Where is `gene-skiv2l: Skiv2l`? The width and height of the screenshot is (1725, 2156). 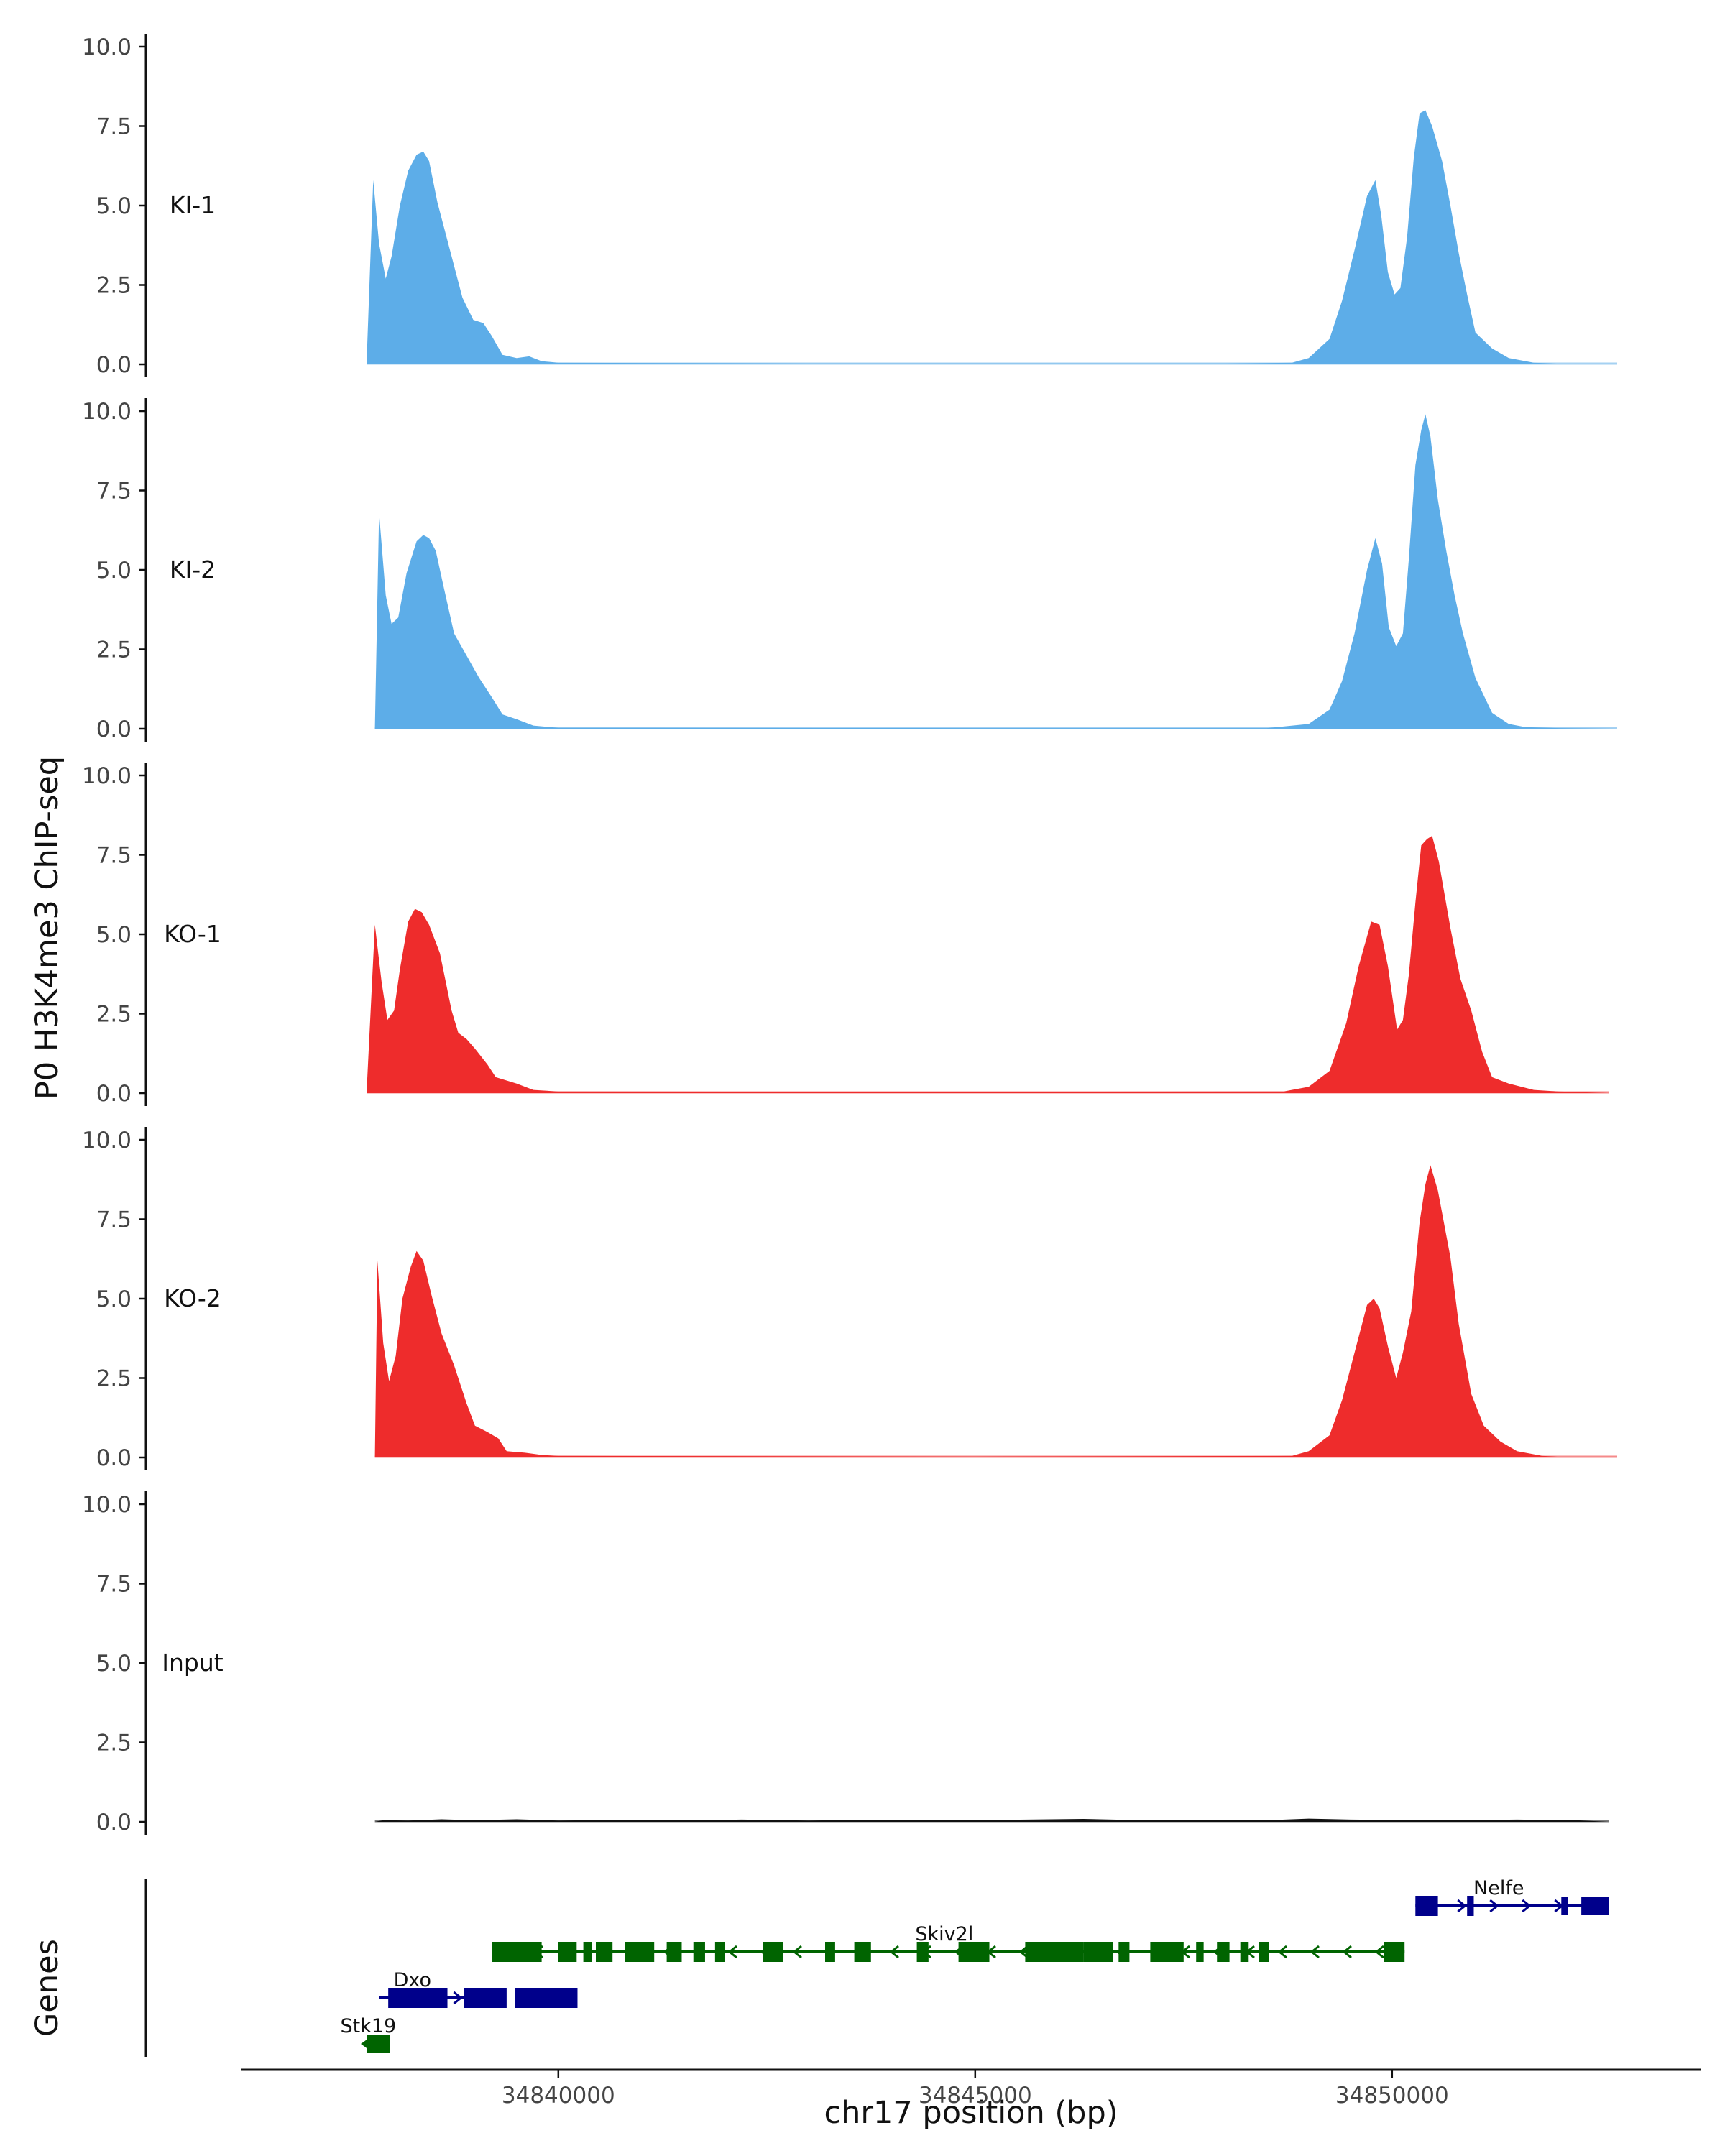 gene-skiv2l: Skiv2l is located at coordinates (948, 1943).